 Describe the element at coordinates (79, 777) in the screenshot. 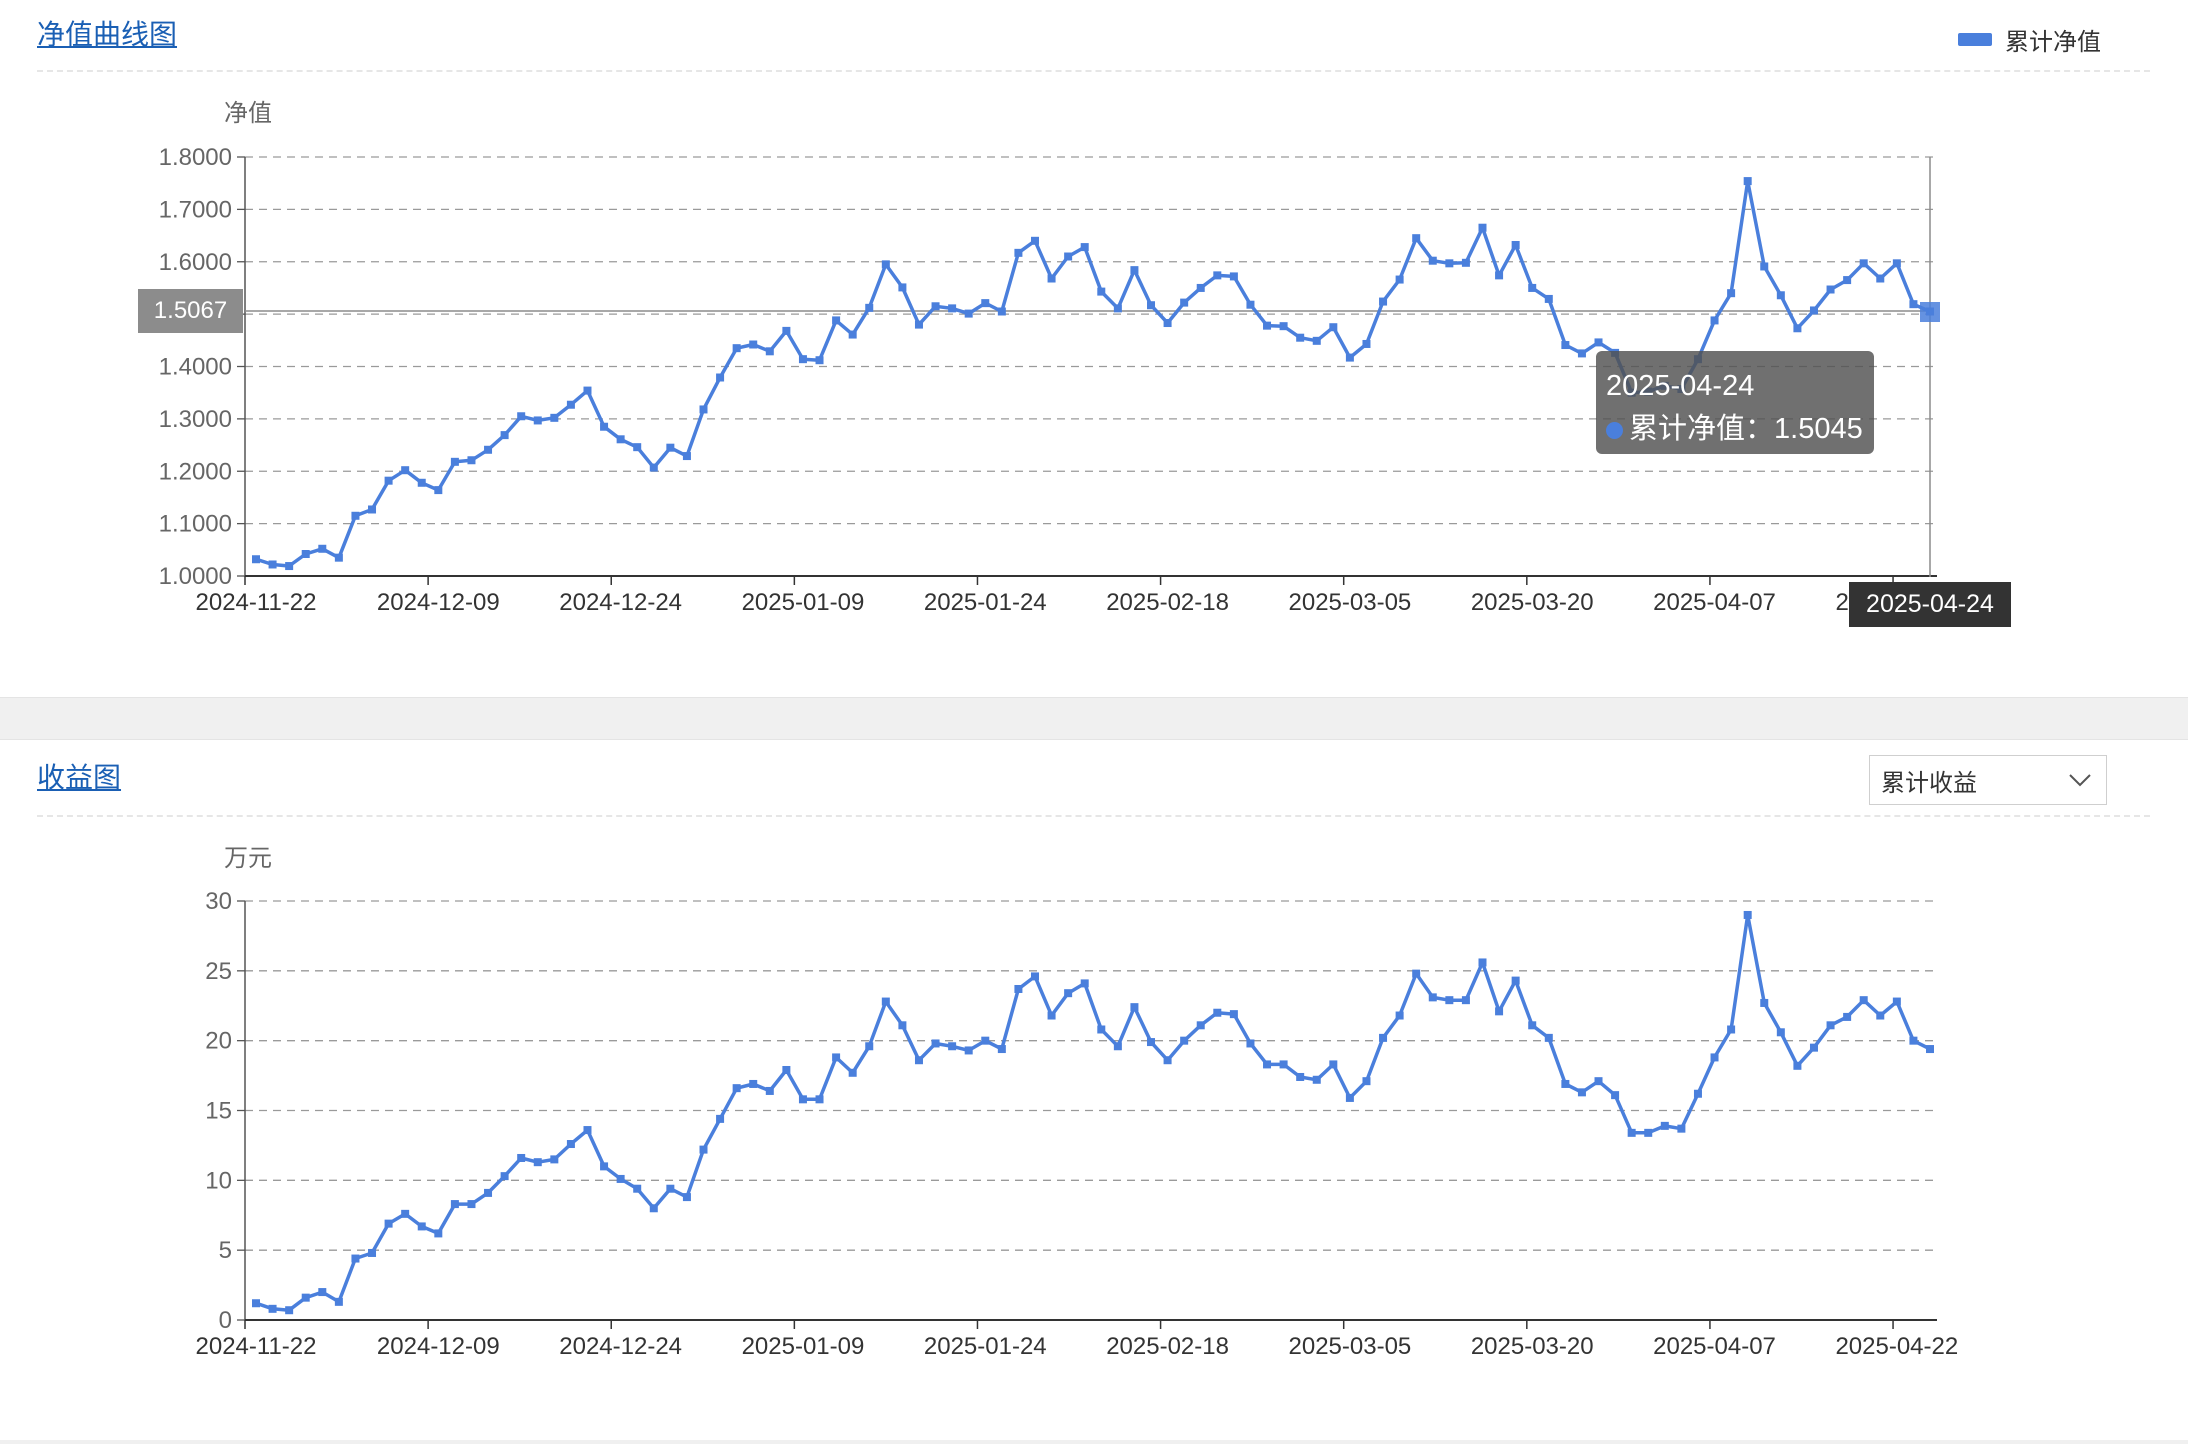

I see `income-chart-title: 收益图` at that location.